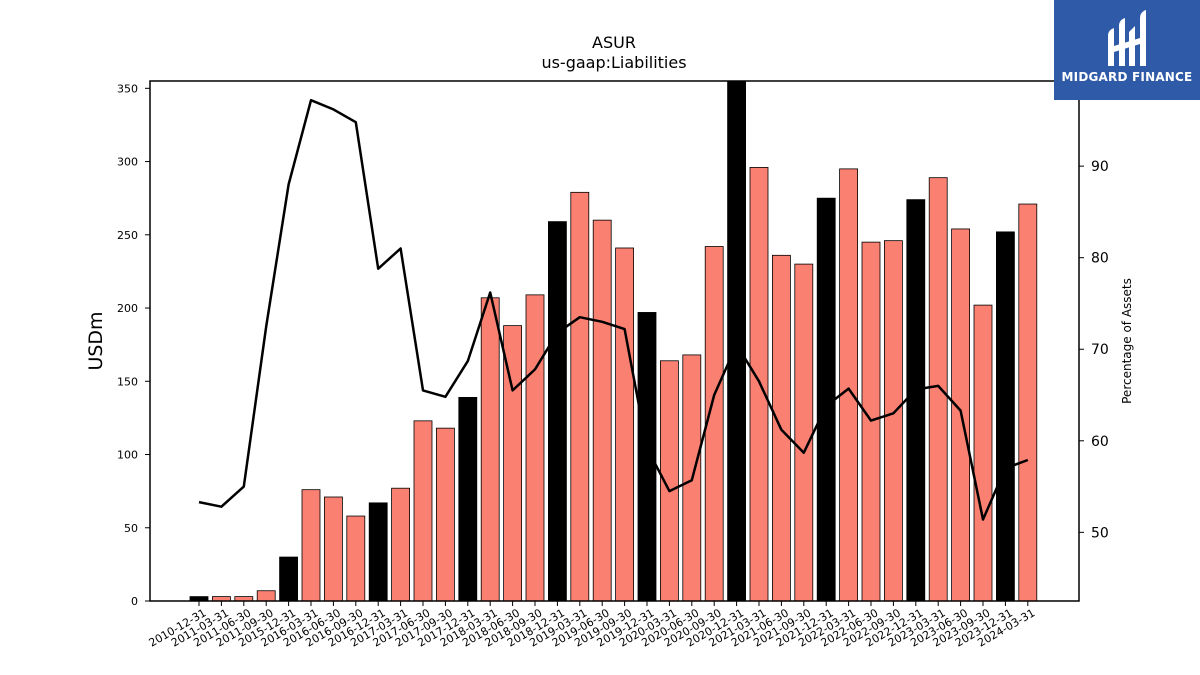 The width and height of the screenshot is (1200, 675). Describe the element at coordinates (127, 381) in the screenshot. I see `left-axis-tick-label: 150` at that location.